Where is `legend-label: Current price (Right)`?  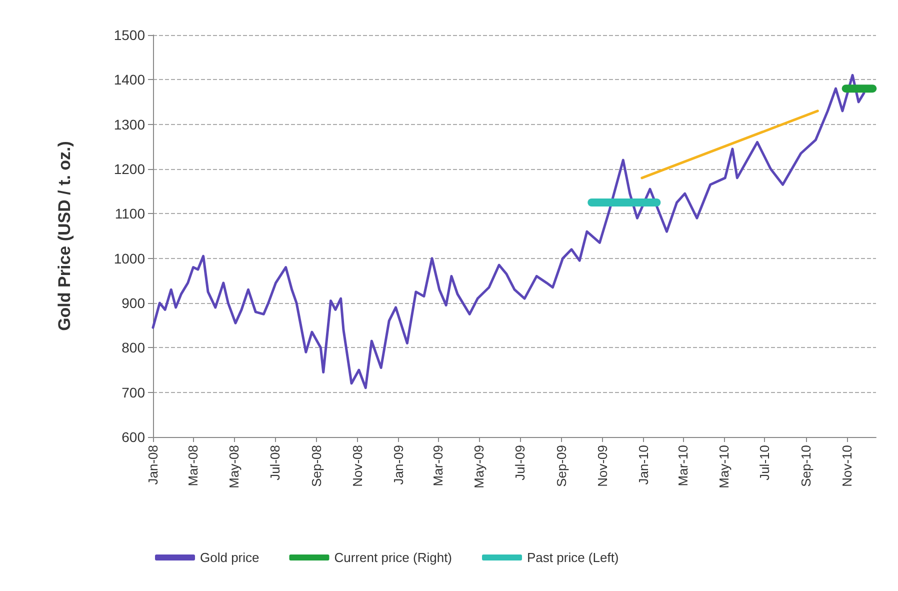
legend-label: Current price (Right) is located at coordinates (393, 557).